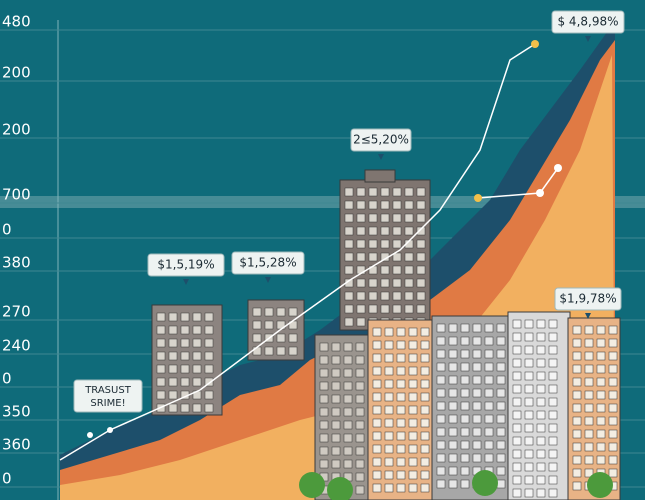 This screenshot has height=500, width=645. What do you see at coordinates (16, 73) in the screenshot?
I see `axis-label: 200` at bounding box center [16, 73].